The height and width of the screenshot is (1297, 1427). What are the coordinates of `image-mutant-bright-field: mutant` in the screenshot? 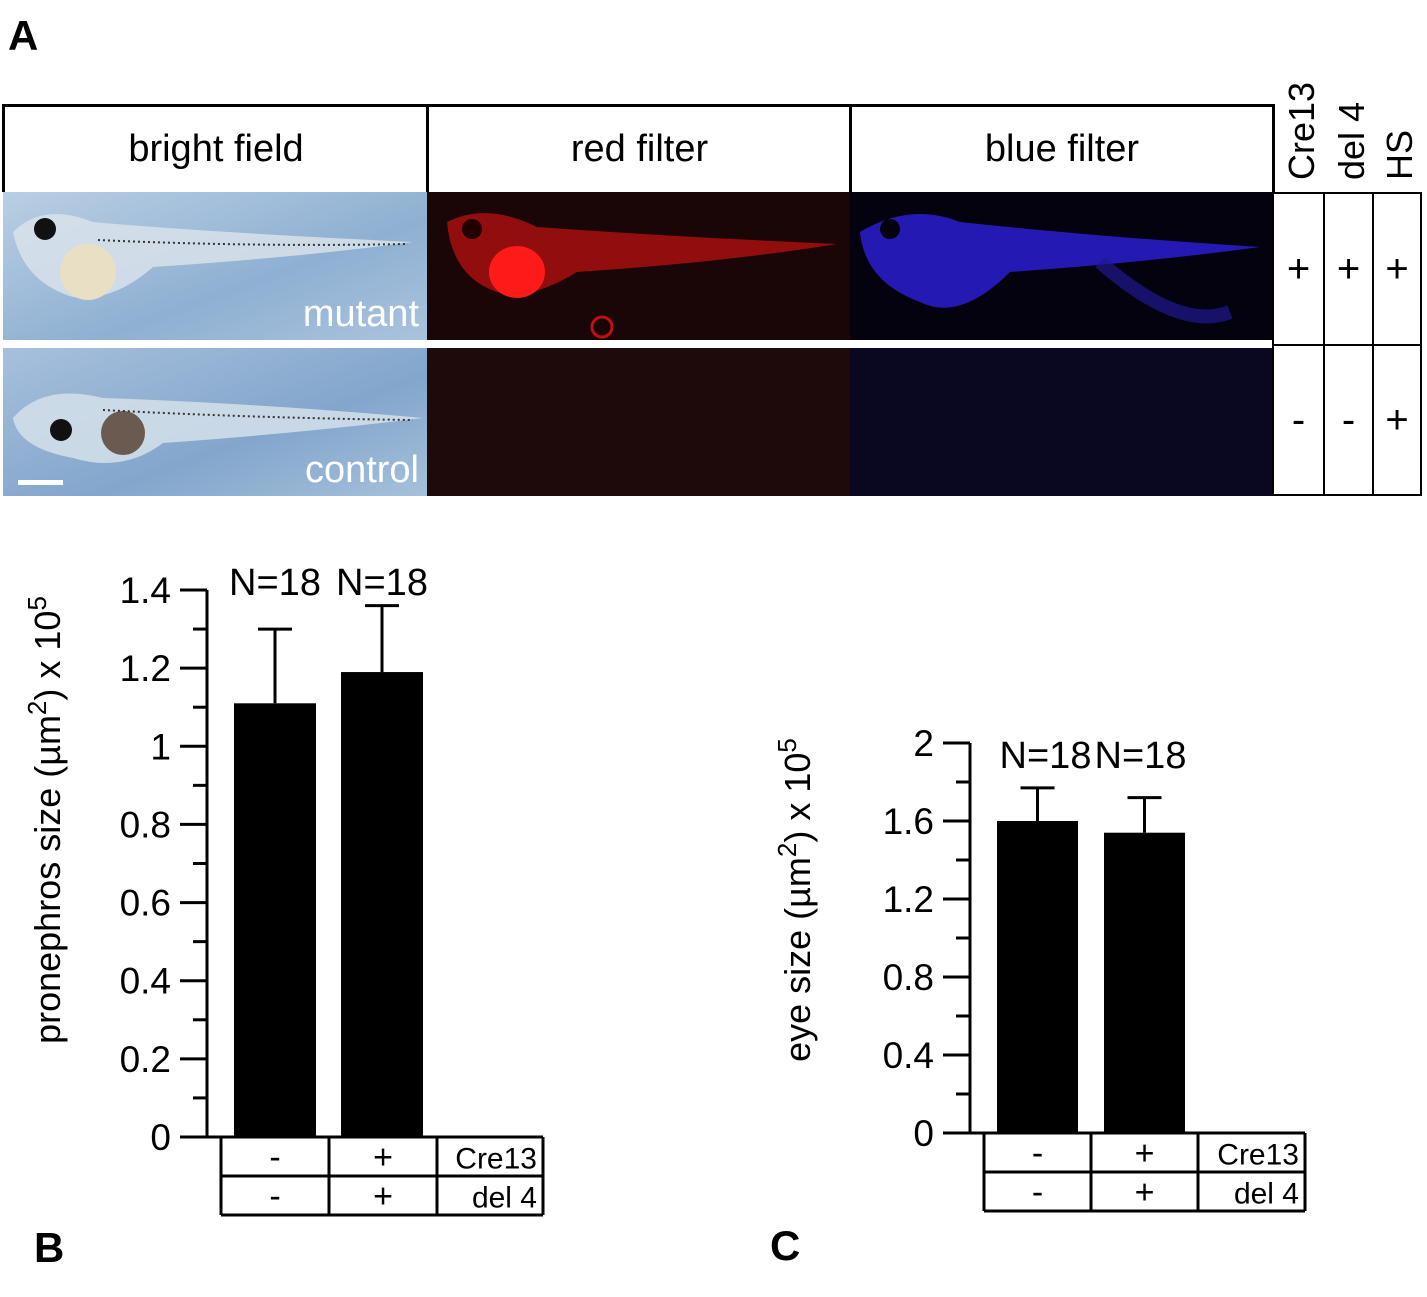 It's located at (215, 266).